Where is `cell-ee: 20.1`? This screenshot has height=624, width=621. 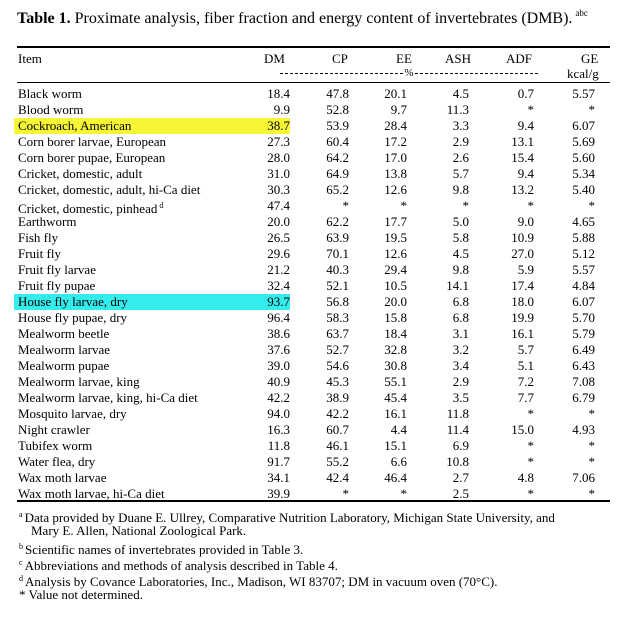
cell-ee: 20.1 is located at coordinates (395, 94).